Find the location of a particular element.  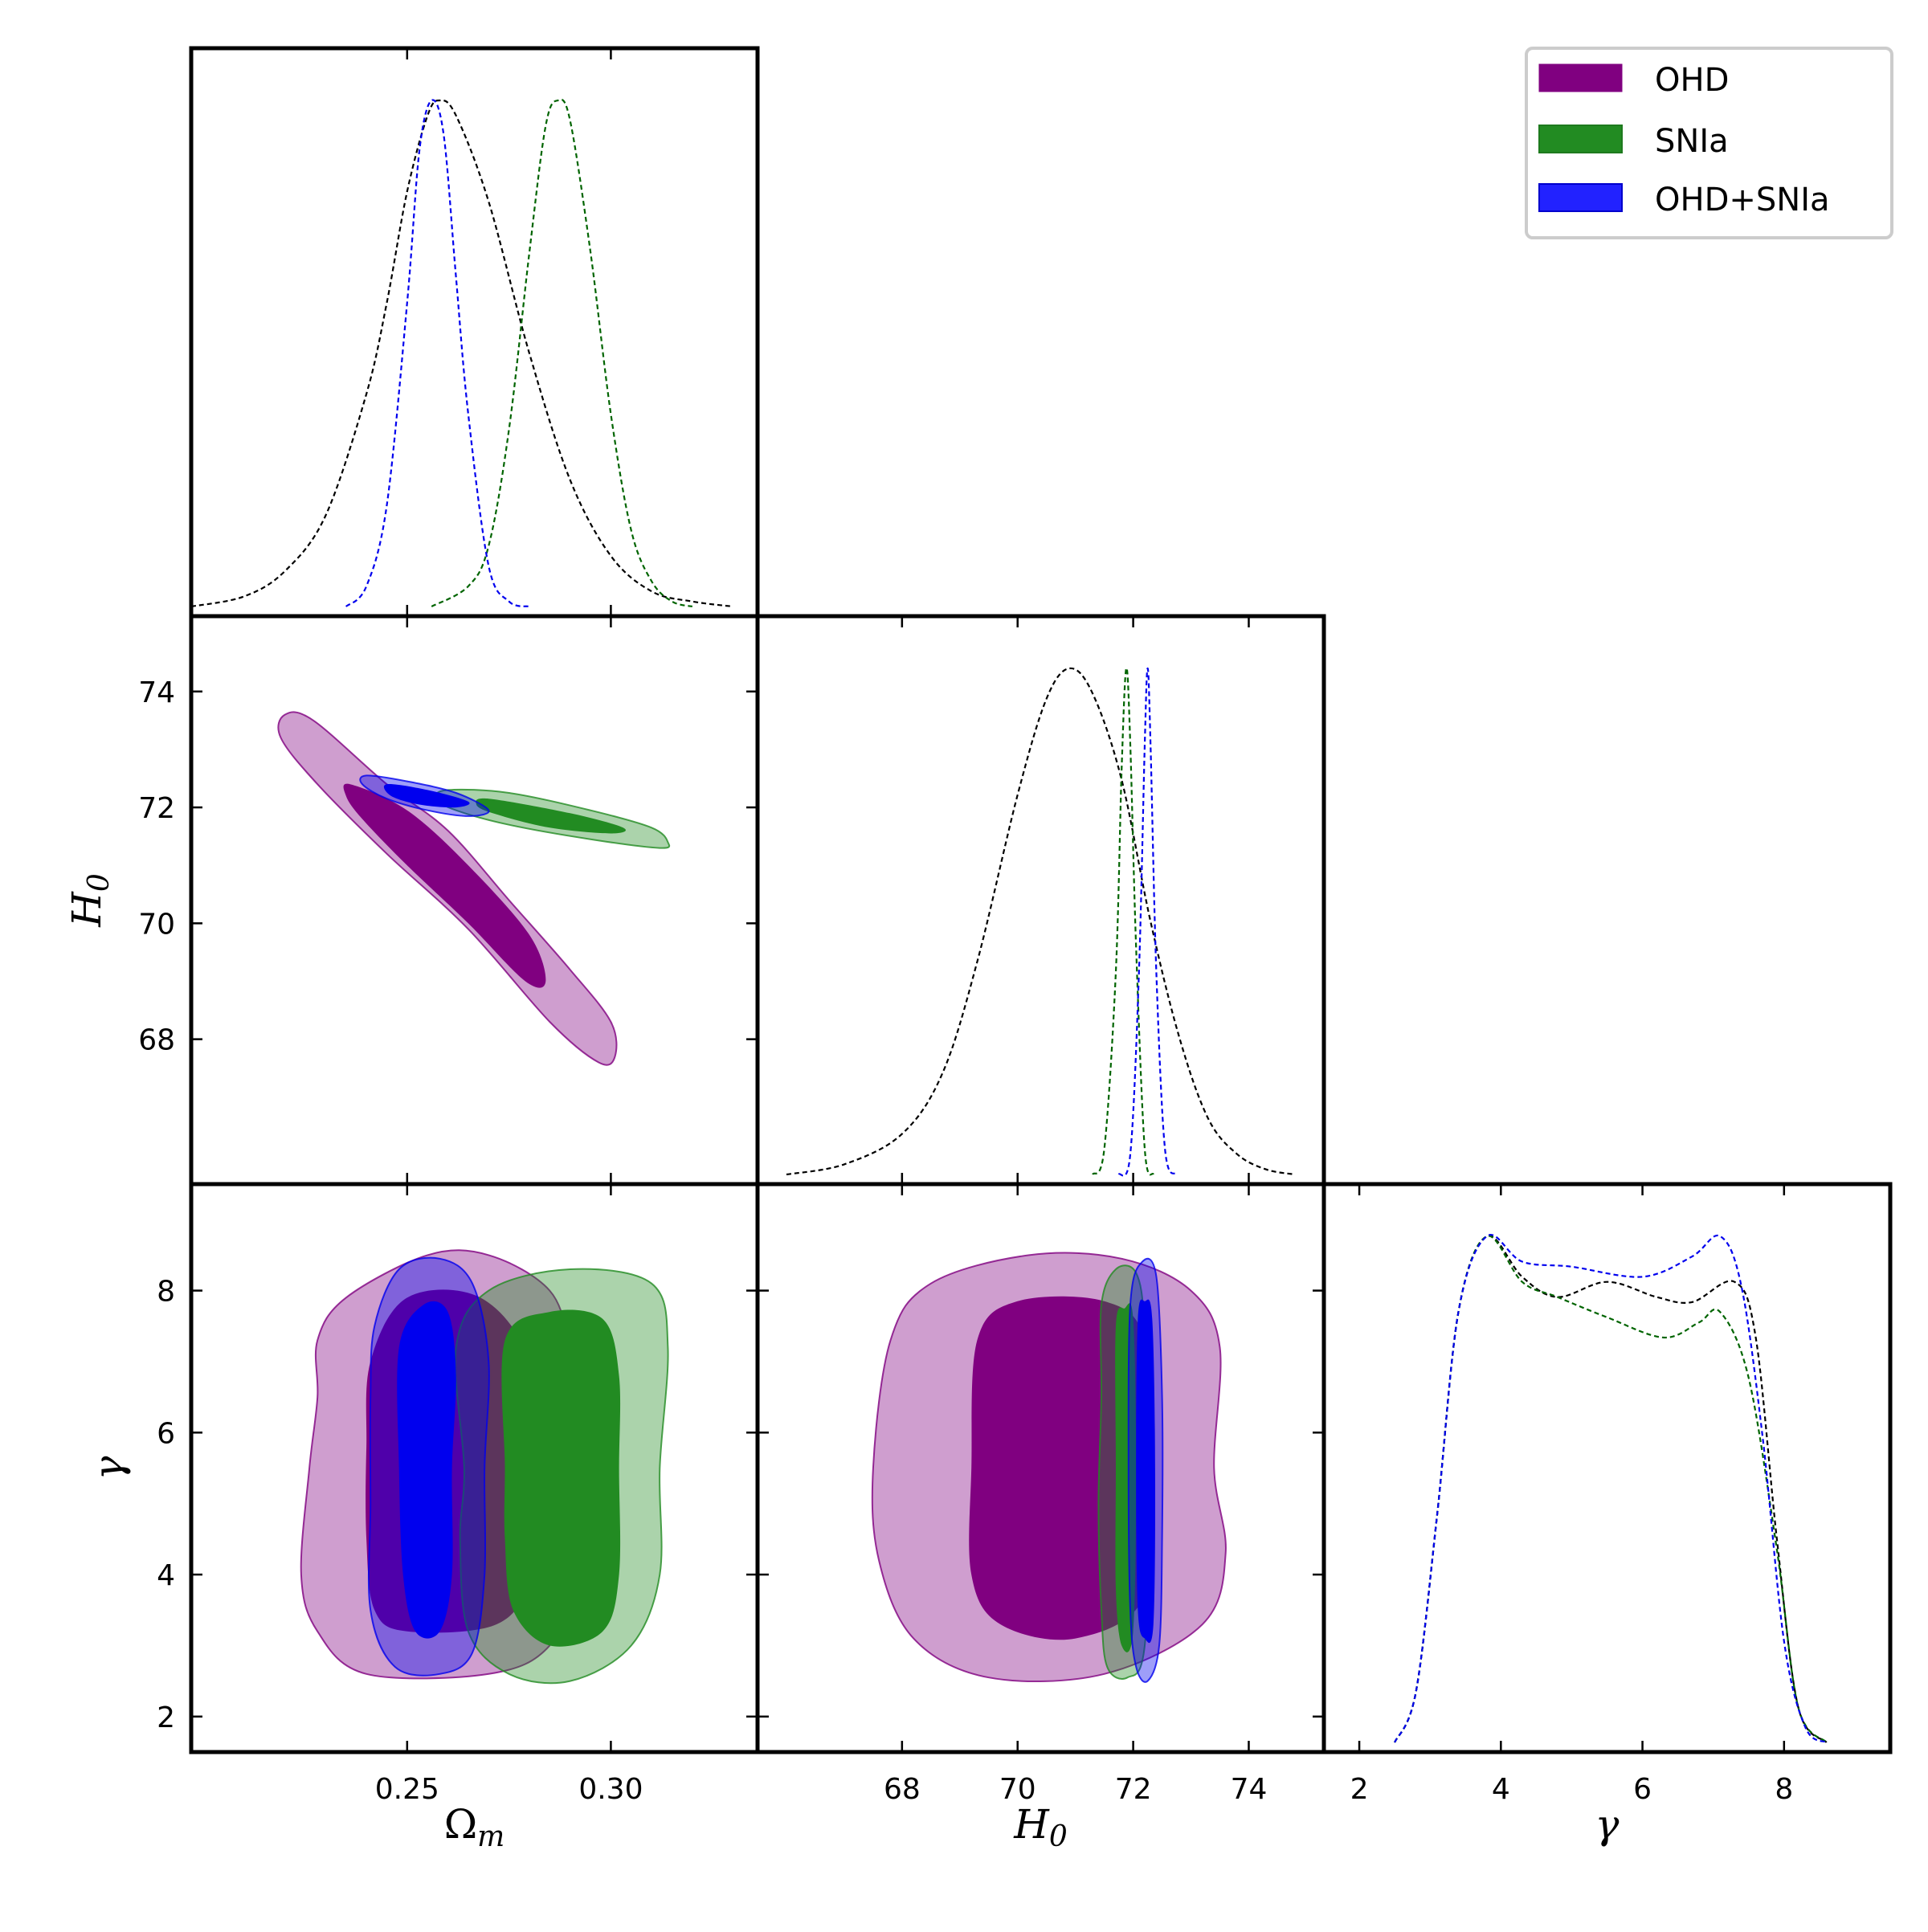

legend-swatch-ohd-snia is located at coordinates (1580, 197).